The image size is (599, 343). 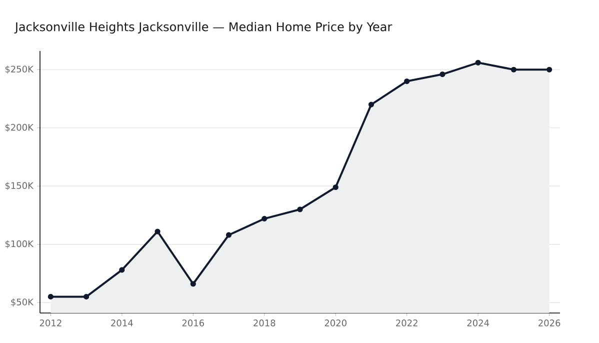 I want to click on x-tick-label: 2020, so click(x=335, y=323).